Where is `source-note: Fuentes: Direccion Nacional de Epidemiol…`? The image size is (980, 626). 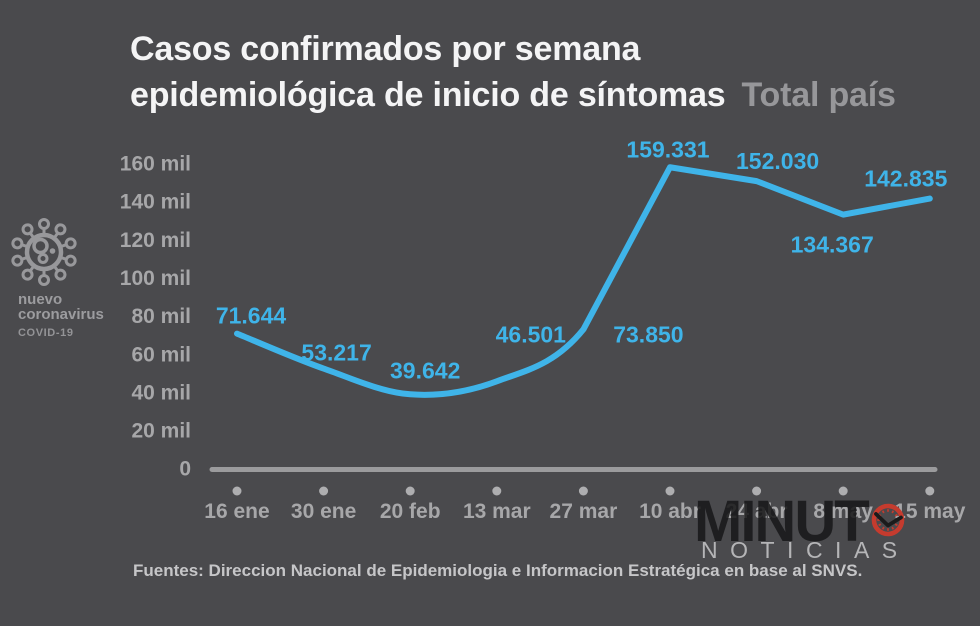 source-note: Fuentes: Direccion Nacional de Epidemiol… is located at coordinates (498, 570).